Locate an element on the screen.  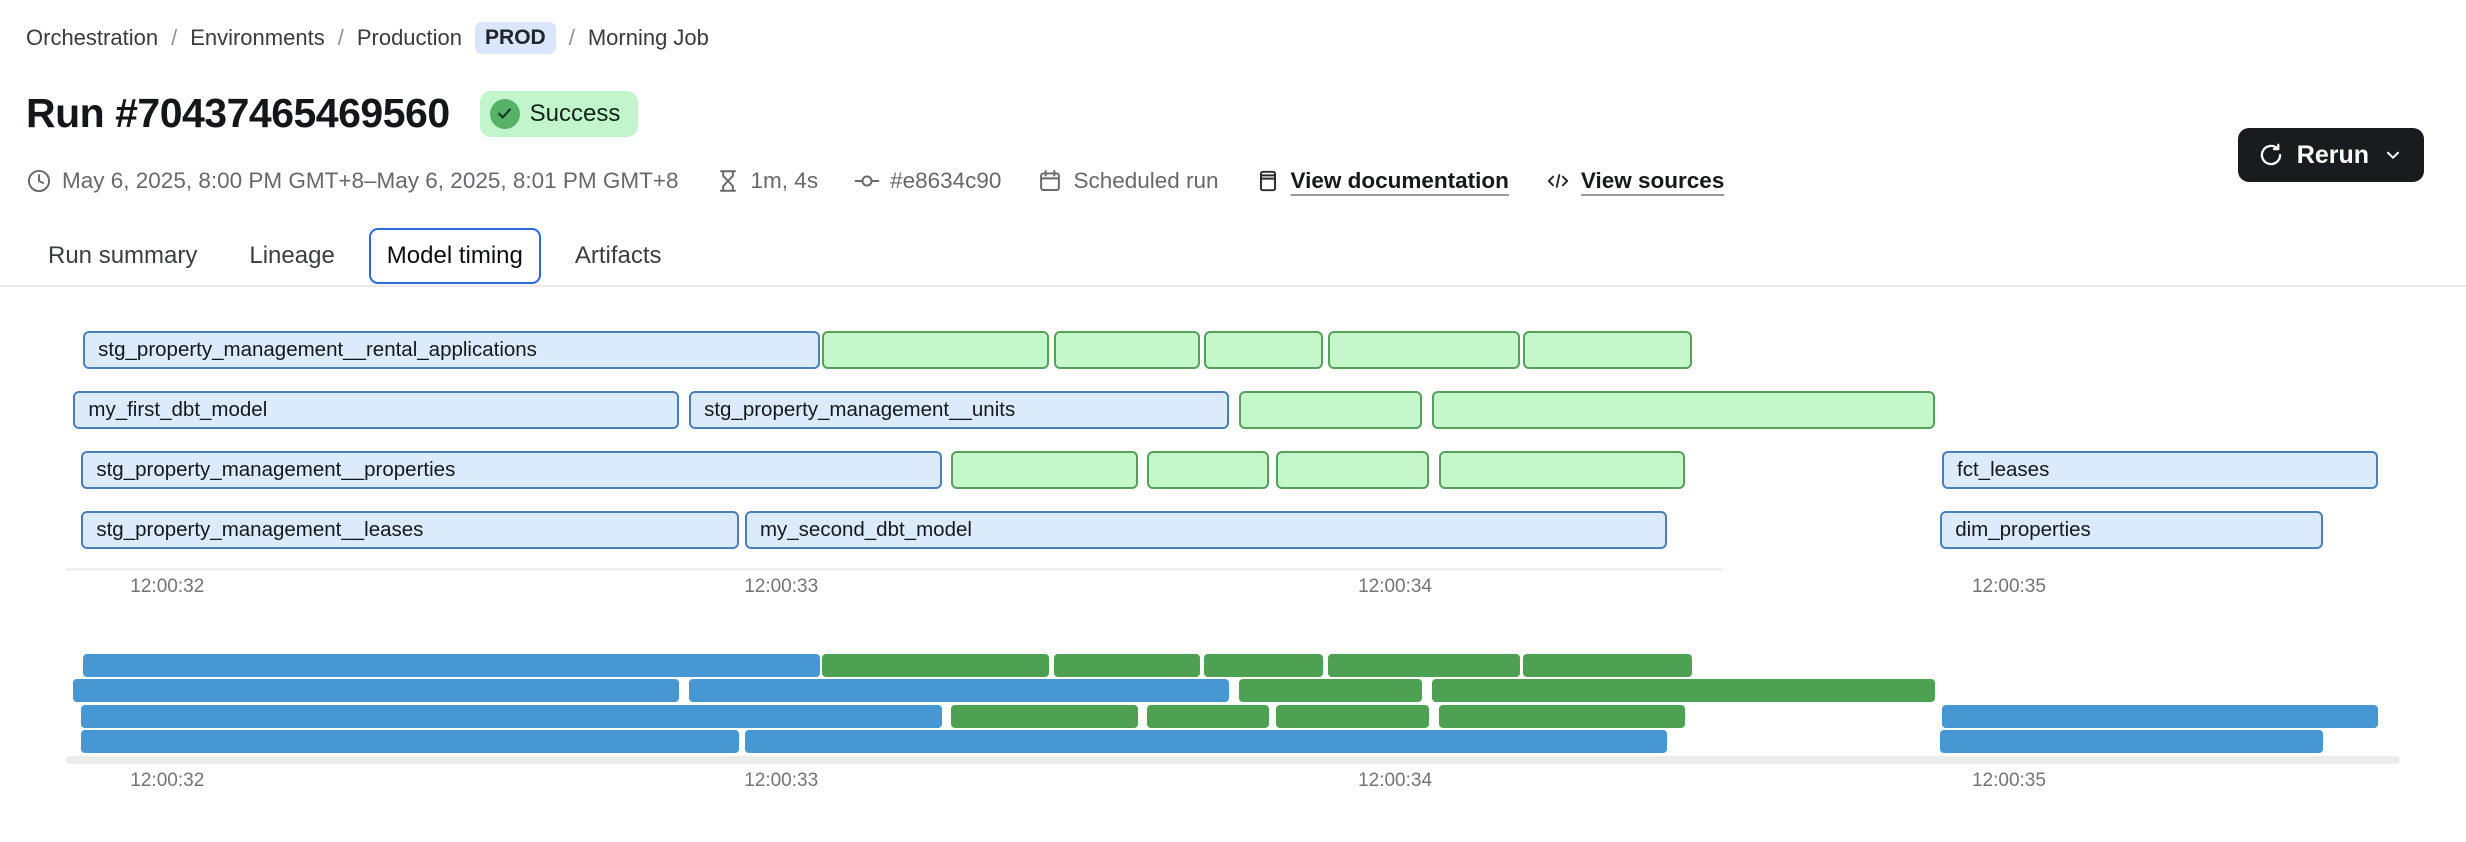
gantt-time-axis: 12:00:32 12:00:33 12:00:34 12:00:35 is located at coordinates (1233, 588).